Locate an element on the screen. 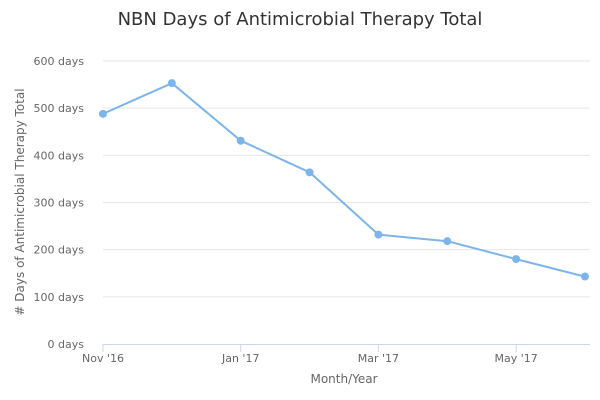 Image resolution: width=600 pixels, height=400 pixels. y-tick-label: 100 days is located at coordinates (59, 297).